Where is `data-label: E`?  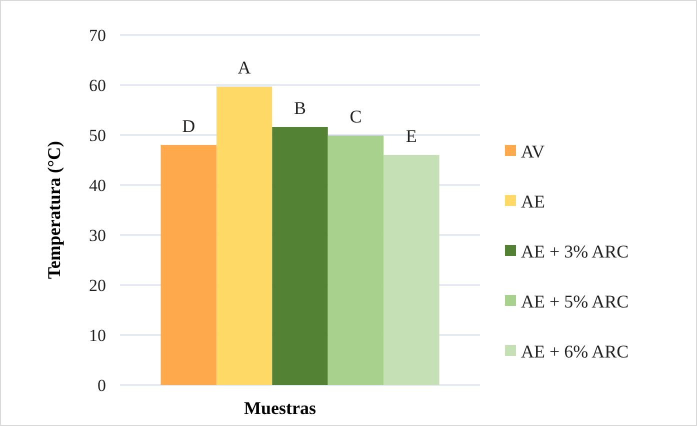
data-label: E is located at coordinates (411, 136).